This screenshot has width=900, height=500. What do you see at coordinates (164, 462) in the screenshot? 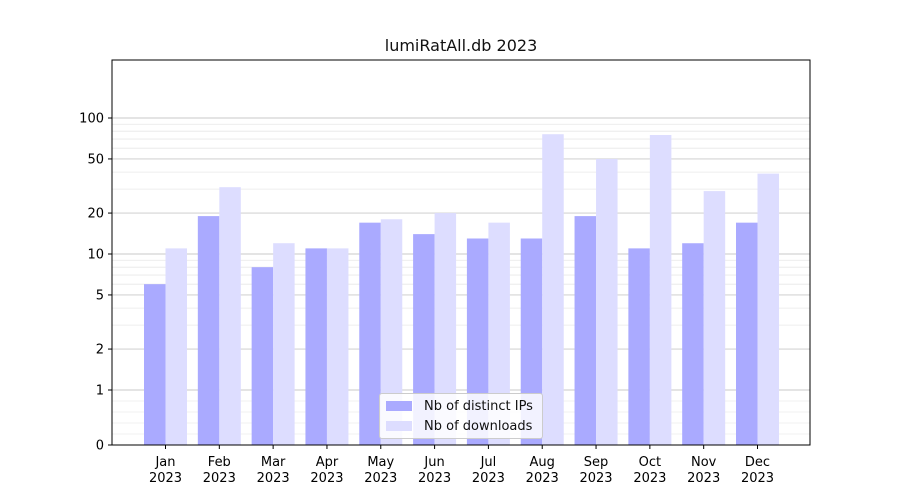
I see `x-tick-label-month: Jan` at bounding box center [164, 462].